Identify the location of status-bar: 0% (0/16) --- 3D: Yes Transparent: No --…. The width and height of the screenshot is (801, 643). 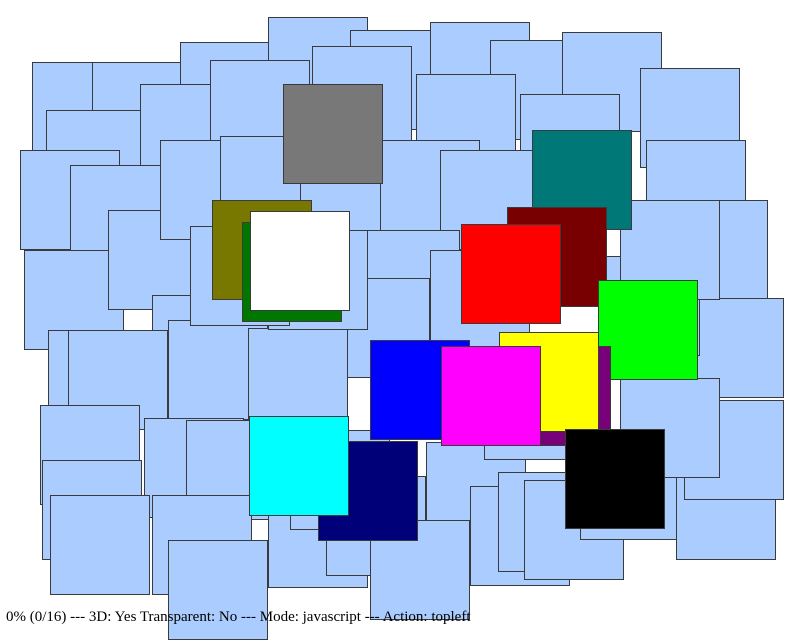
(238, 617).